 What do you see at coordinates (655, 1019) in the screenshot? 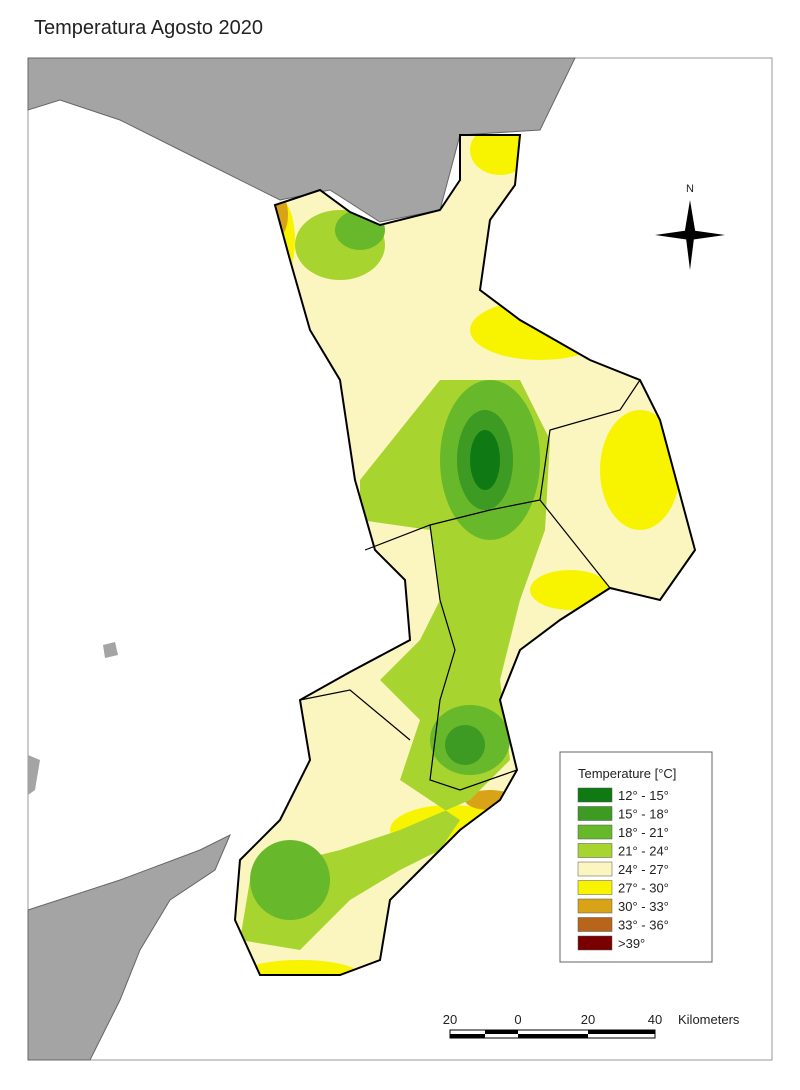
I see `scale-label: 40` at bounding box center [655, 1019].